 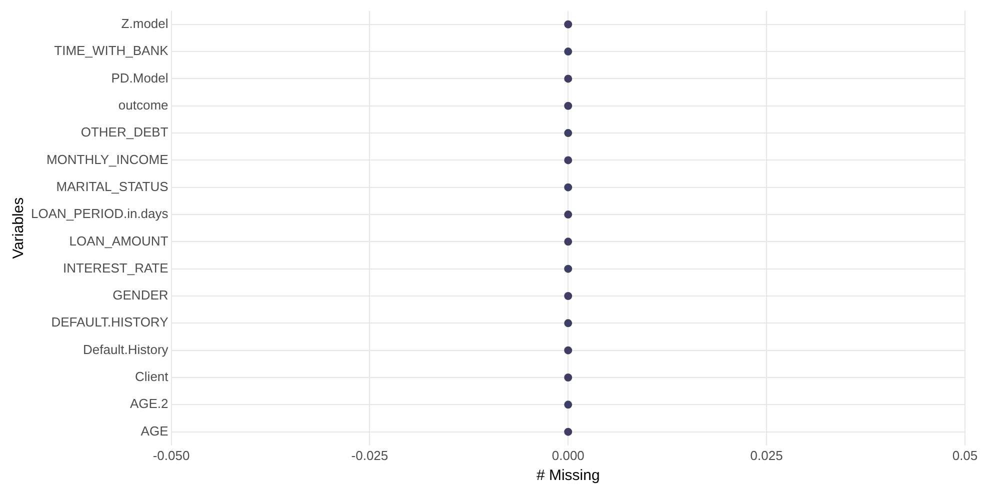 I want to click on y-tick-label: LOAN_PERIOD.in.days, so click(x=99, y=214).